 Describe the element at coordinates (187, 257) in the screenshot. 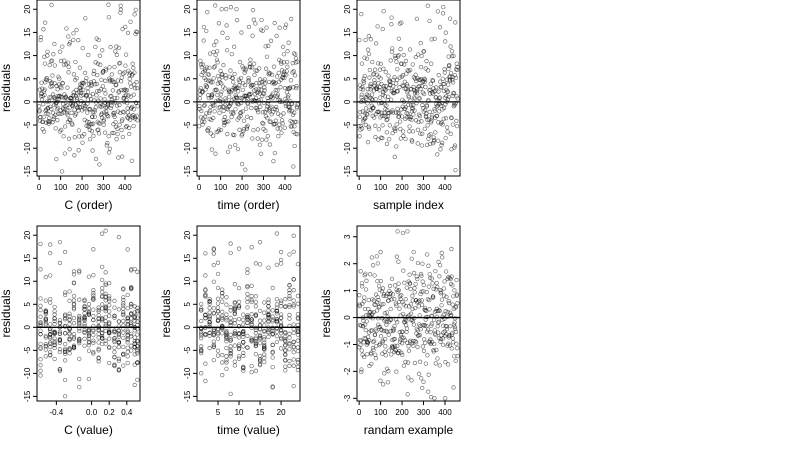

I see `y-tick-label: 15` at that location.